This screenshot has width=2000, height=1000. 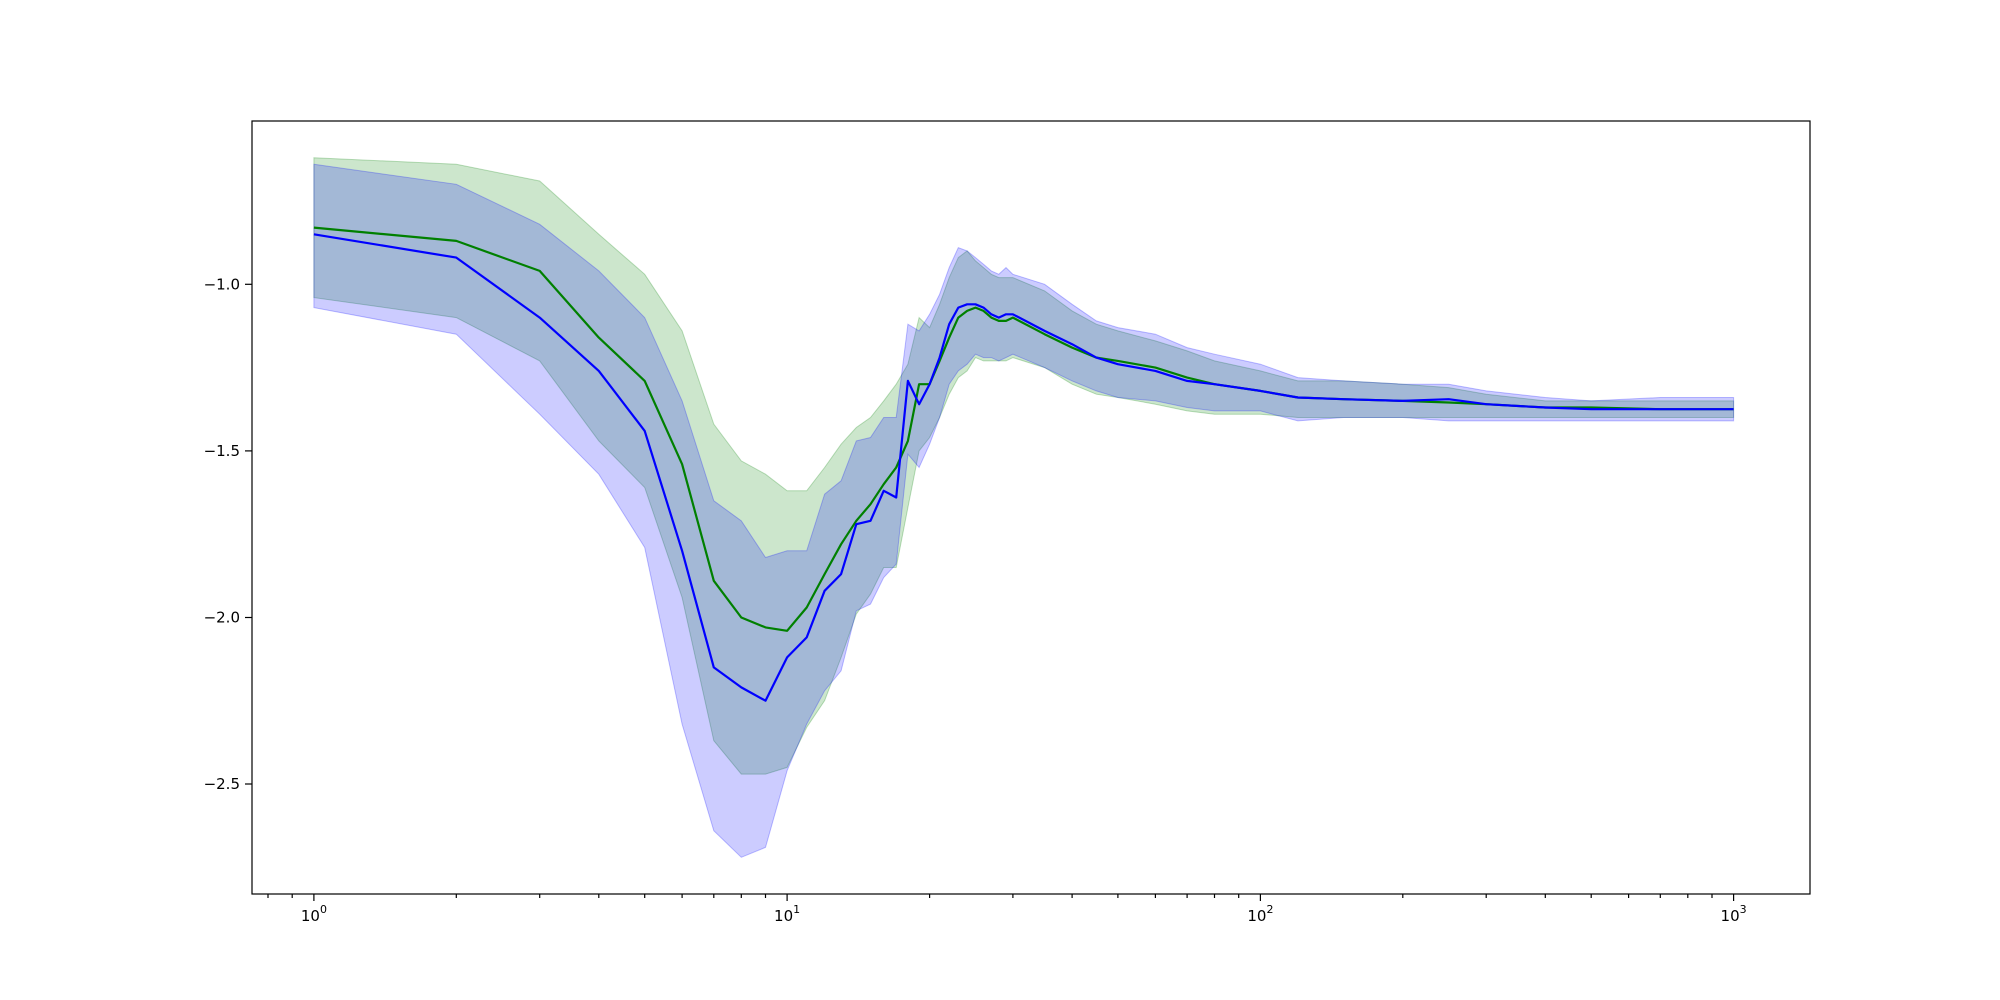 I want to click on x-tick-label-exponent: 3, so click(x=1743, y=909).